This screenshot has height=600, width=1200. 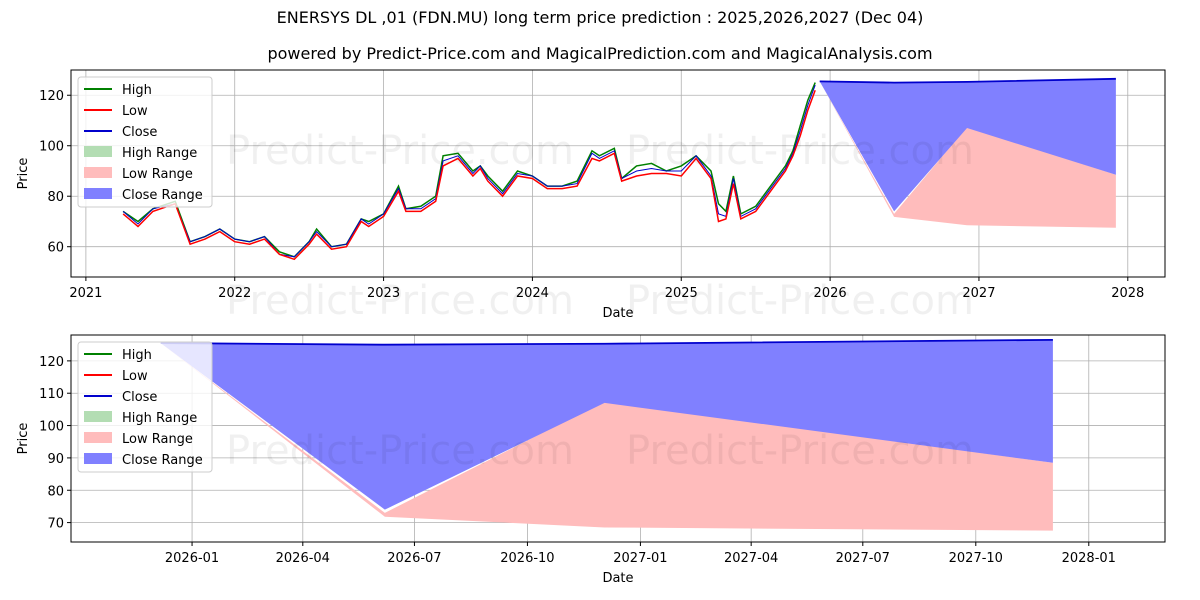 What do you see at coordinates (162, 195) in the screenshot?
I see `top-legend-close-range-label: Close Range` at bounding box center [162, 195].